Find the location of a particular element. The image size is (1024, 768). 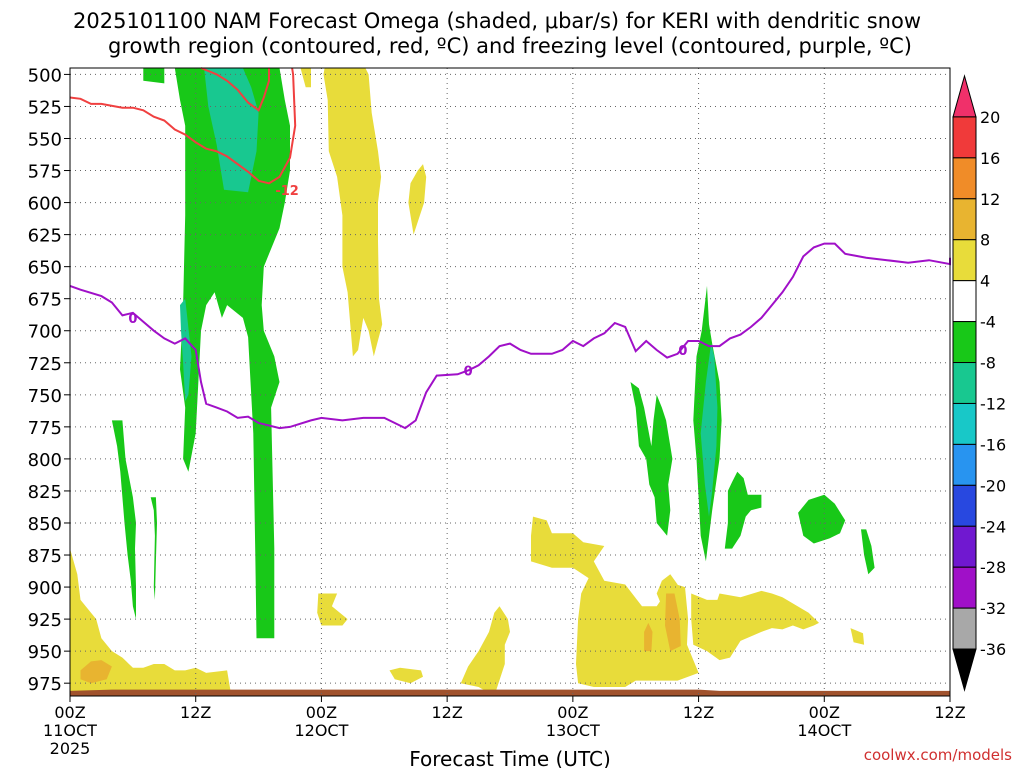

y-tick-label: 825 is located at coordinates (45, 492).